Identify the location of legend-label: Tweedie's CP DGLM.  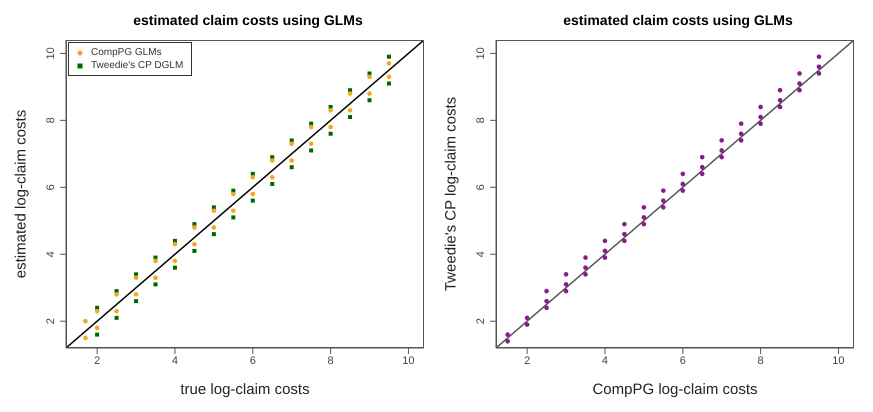
(137, 65).